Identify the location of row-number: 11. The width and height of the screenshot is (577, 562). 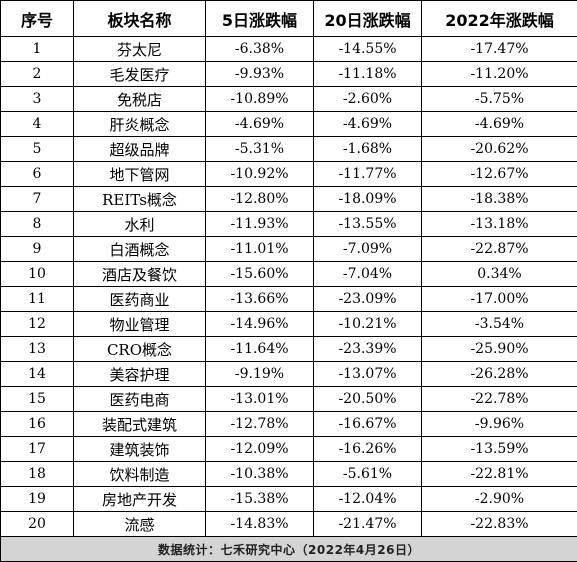
(37, 299).